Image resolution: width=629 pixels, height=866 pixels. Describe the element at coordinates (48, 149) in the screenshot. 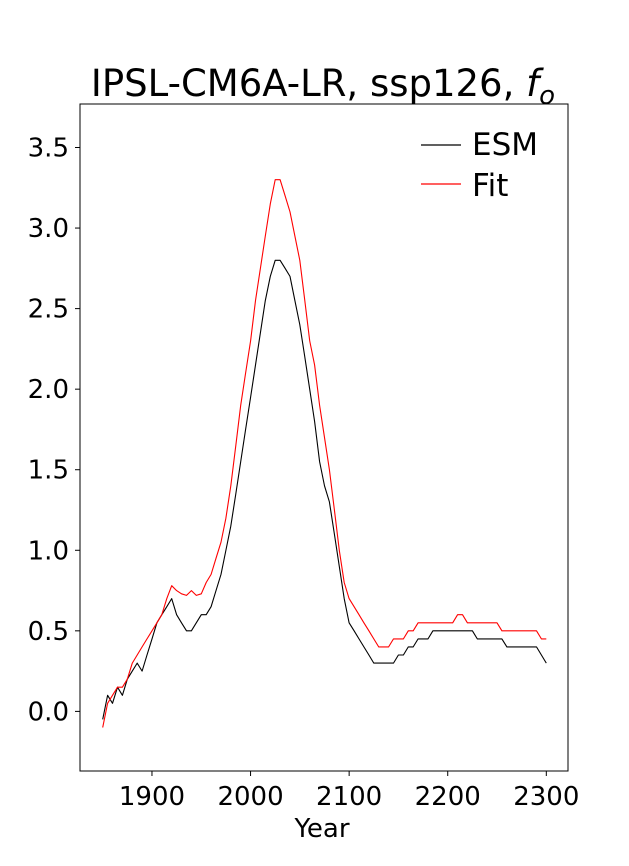

I see `y-tick-label: 3.5` at that location.